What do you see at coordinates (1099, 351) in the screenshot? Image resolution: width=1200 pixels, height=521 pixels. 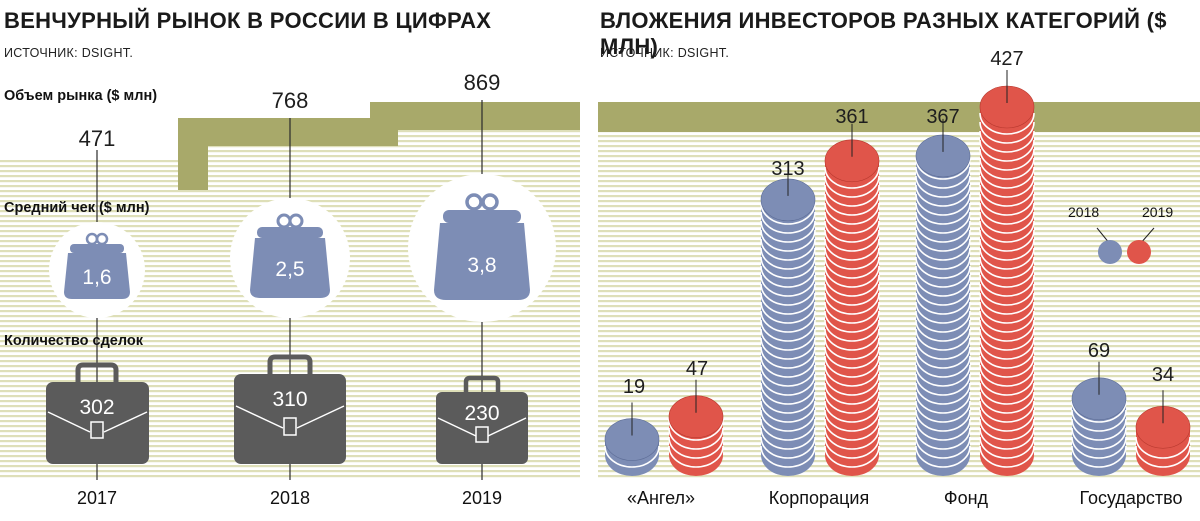 I see `value-gov-2018: 69` at bounding box center [1099, 351].